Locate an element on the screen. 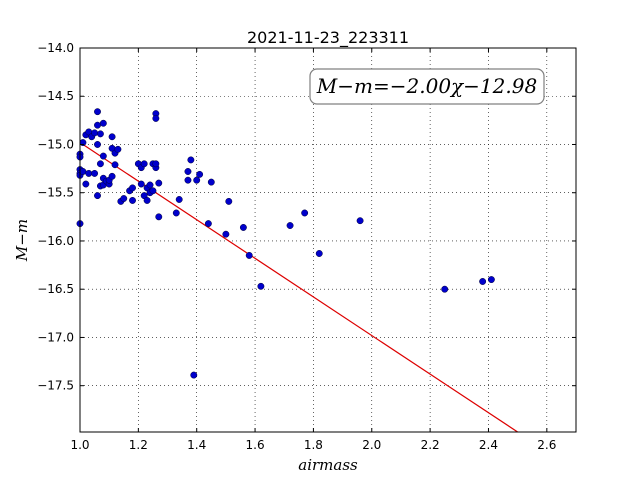 Image resolution: width=640 pixels, height=480 pixels. y-tick-label: −17.5 is located at coordinates (55, 386).